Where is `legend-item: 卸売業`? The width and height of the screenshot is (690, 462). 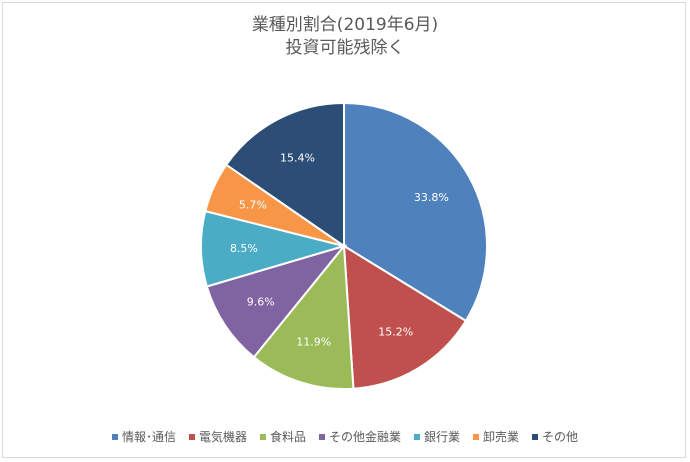 legend-item: 卸売業 is located at coordinates (496, 436).